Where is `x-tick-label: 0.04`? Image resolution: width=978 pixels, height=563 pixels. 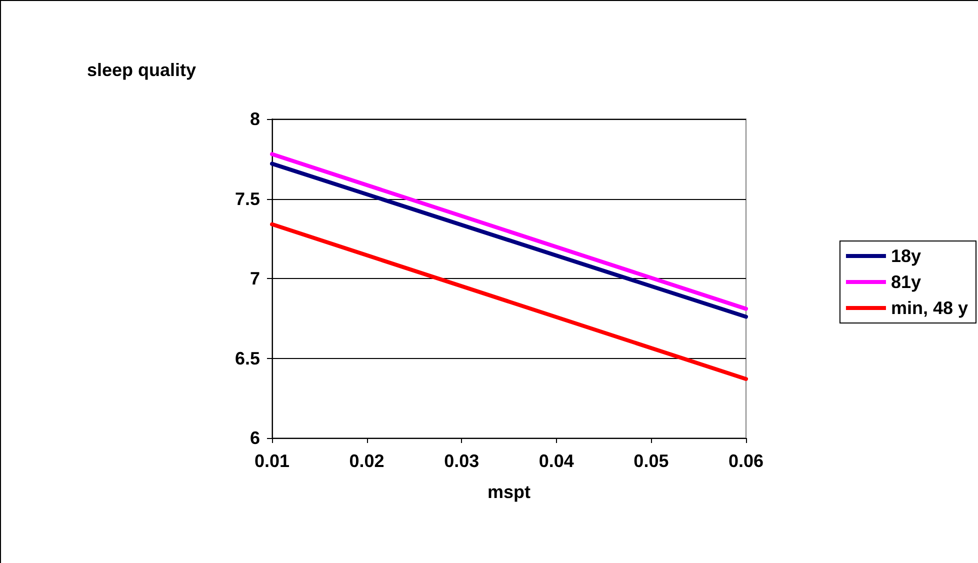 x-tick-label: 0.04 is located at coordinates (556, 461).